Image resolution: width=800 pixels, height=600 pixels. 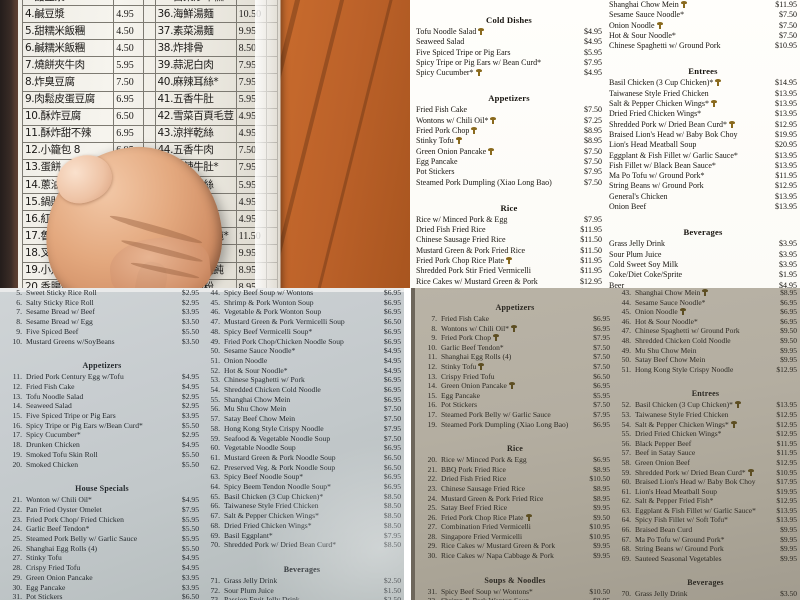 I want to click on menu-item-row: 53. Taiwanese Style Fried Chicken $12.95, so click(x=705, y=415).